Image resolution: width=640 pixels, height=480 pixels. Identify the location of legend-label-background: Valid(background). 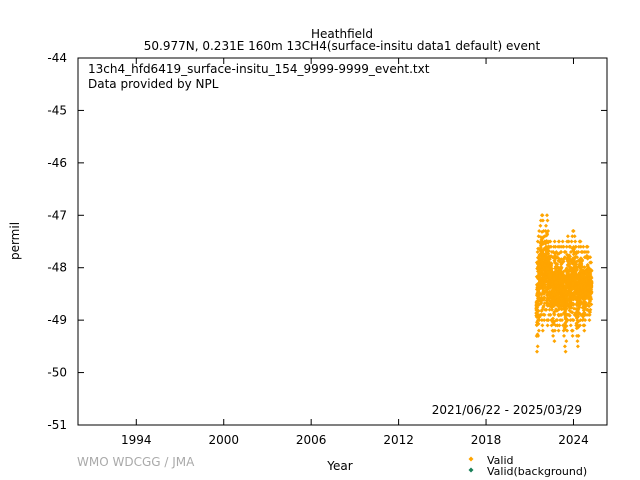
(537, 471).